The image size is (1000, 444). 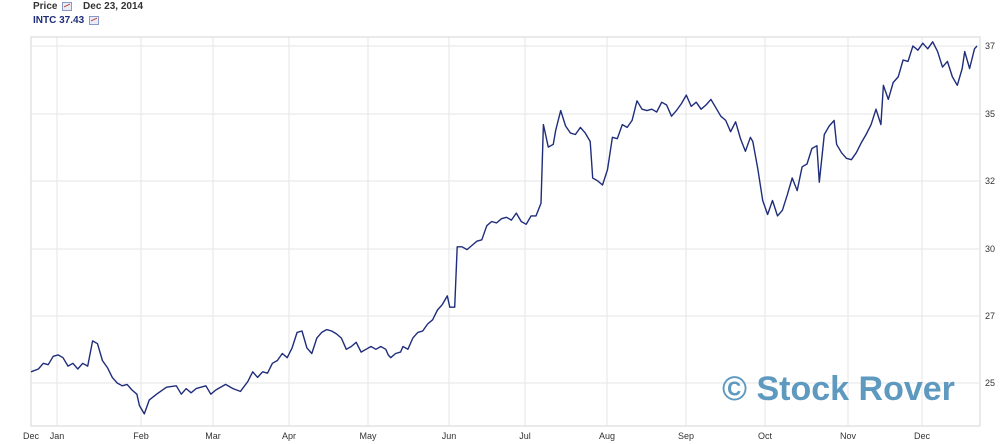 I want to click on chart-date: Dec 23, 2014, so click(x=113, y=6).